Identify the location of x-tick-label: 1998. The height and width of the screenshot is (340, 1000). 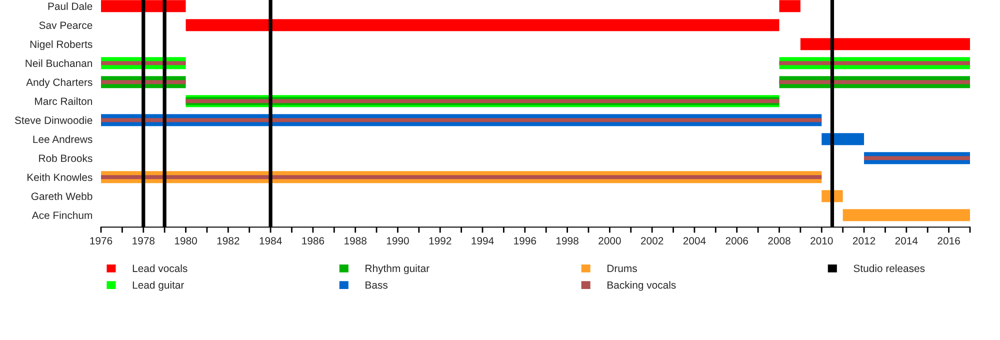
(567, 240).